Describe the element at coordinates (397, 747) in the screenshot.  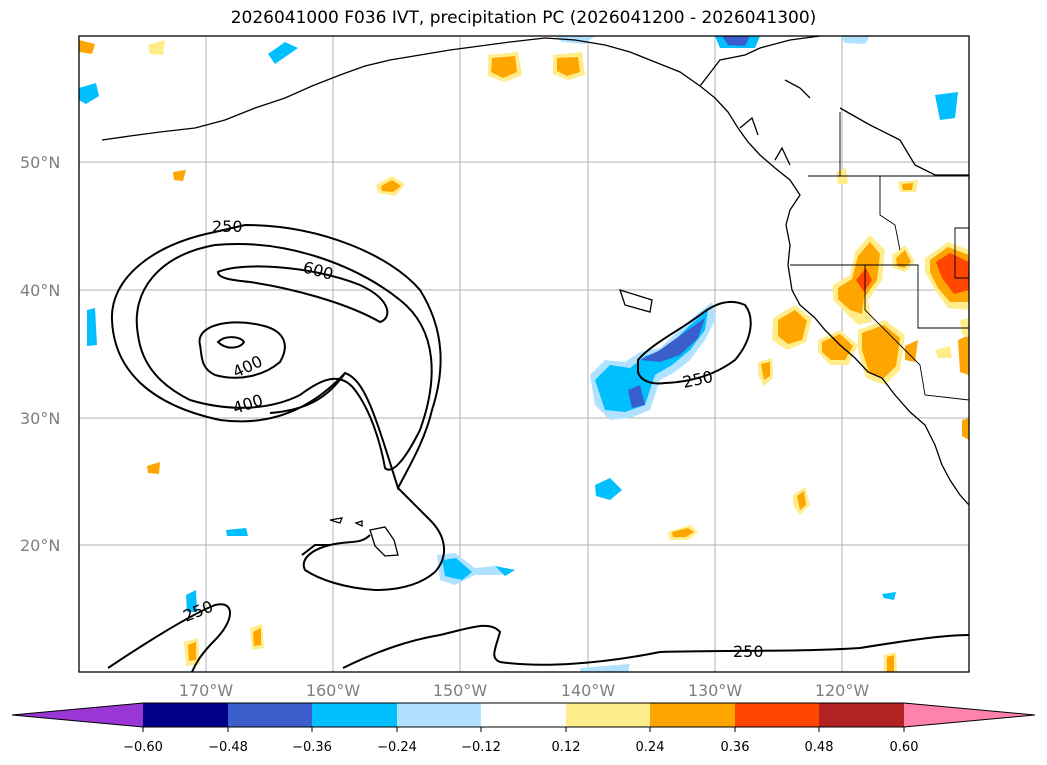
I see `colorbar-tick-label: −0.24` at that location.